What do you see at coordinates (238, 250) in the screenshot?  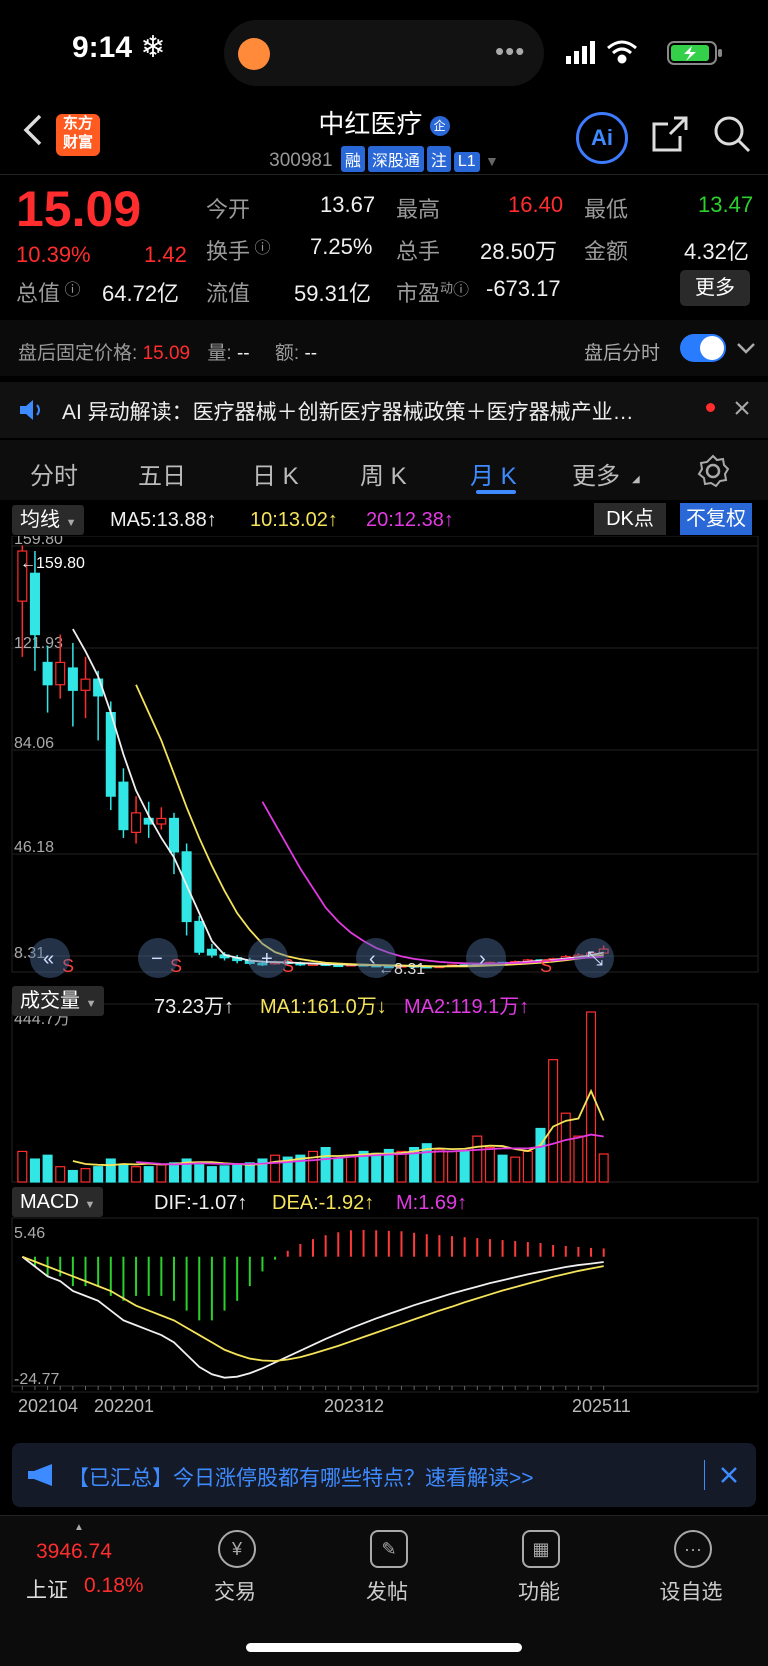 I see `turnover-label: 换手 ⓘ` at bounding box center [238, 250].